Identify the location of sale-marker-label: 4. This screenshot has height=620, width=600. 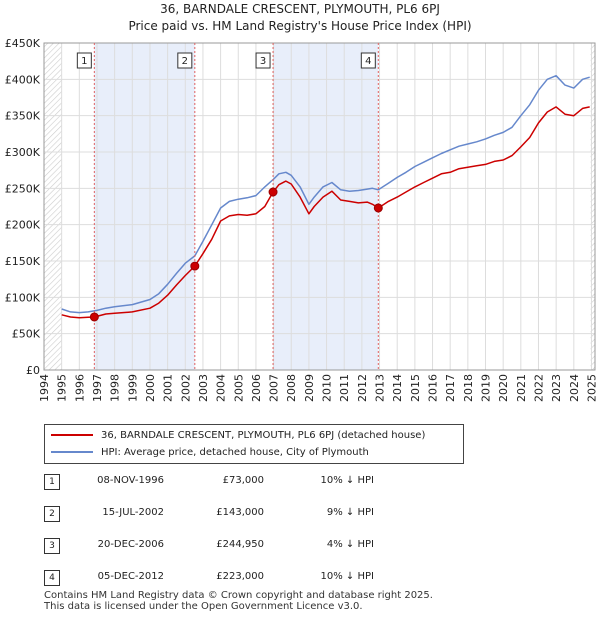
(368, 61).